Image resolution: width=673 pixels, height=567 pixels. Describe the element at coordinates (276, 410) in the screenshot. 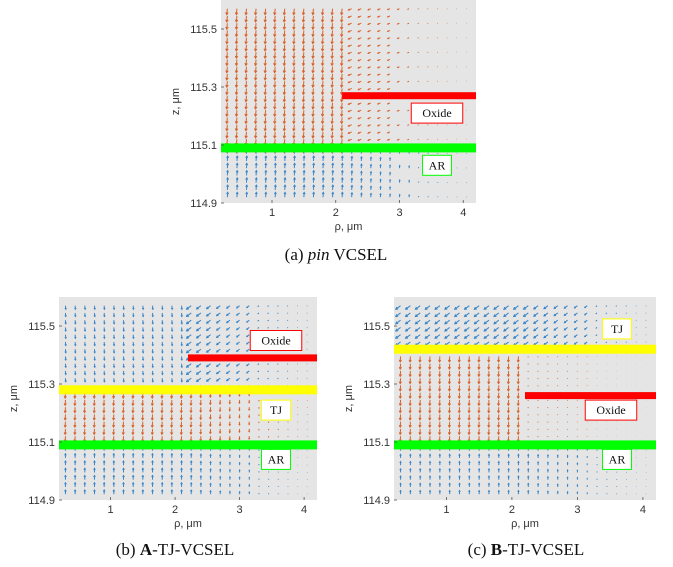

I see `panel-b-tj-label-box` at that location.